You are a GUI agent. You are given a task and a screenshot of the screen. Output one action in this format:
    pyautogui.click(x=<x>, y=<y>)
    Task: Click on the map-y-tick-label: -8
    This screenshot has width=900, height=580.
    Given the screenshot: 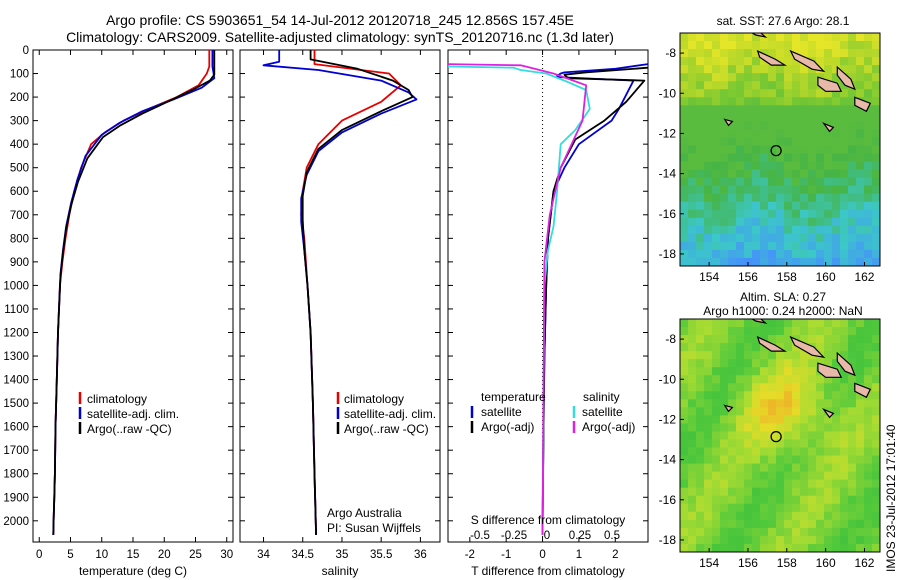 What is the action you would take?
    pyautogui.click(x=670, y=339)
    